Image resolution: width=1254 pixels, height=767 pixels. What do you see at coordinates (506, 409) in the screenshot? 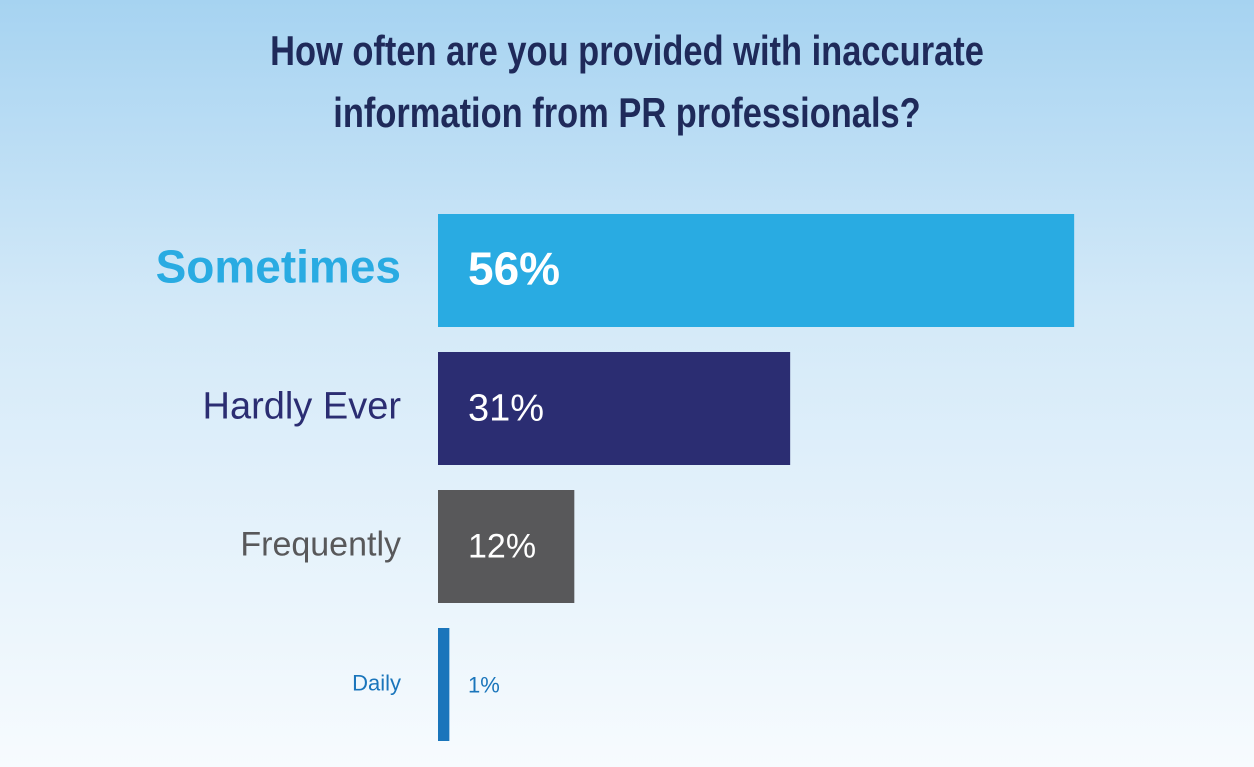
I see `value-label: 31%` at bounding box center [506, 409].